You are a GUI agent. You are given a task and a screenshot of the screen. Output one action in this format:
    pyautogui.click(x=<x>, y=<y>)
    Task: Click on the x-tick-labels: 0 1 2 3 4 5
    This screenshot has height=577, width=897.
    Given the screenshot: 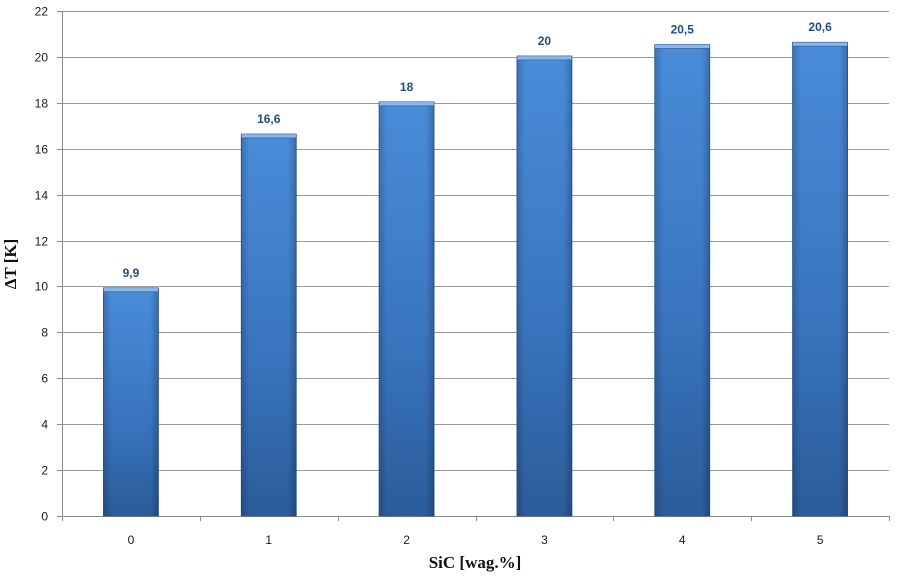 What is the action you would take?
    pyautogui.click(x=476, y=540)
    